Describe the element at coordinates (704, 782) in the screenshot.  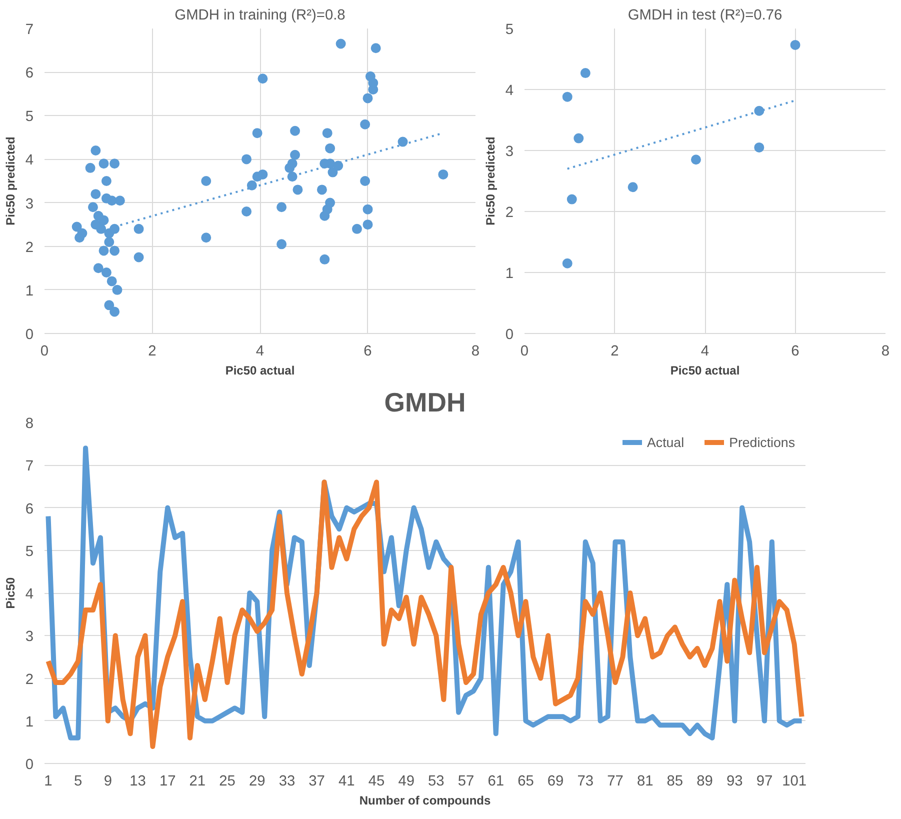
I see `x-tick-label: 89` at that location.